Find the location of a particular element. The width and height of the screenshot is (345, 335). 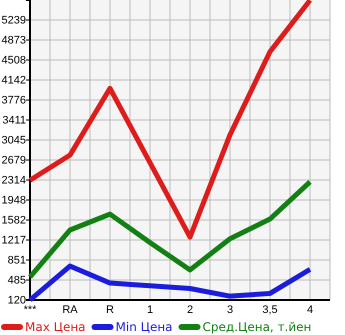

y-tick-label: 4142 is located at coordinates (14, 80).